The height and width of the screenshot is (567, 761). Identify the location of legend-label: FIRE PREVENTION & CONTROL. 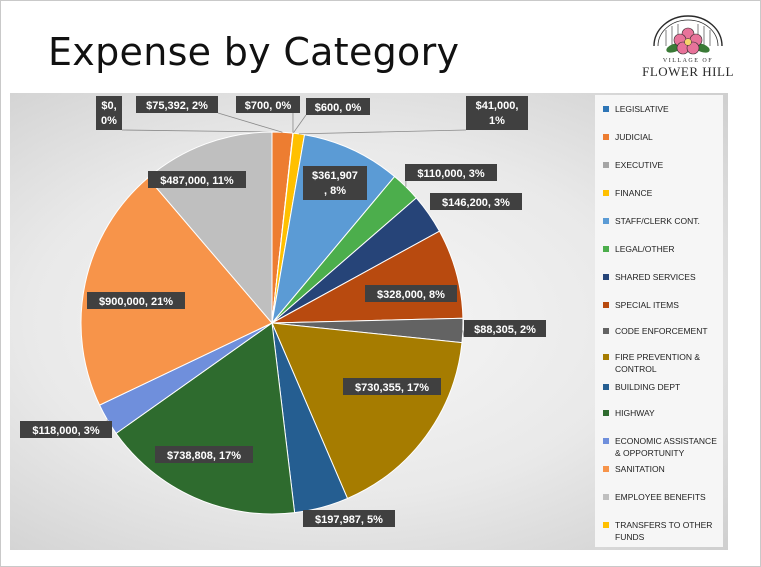
(658, 363).